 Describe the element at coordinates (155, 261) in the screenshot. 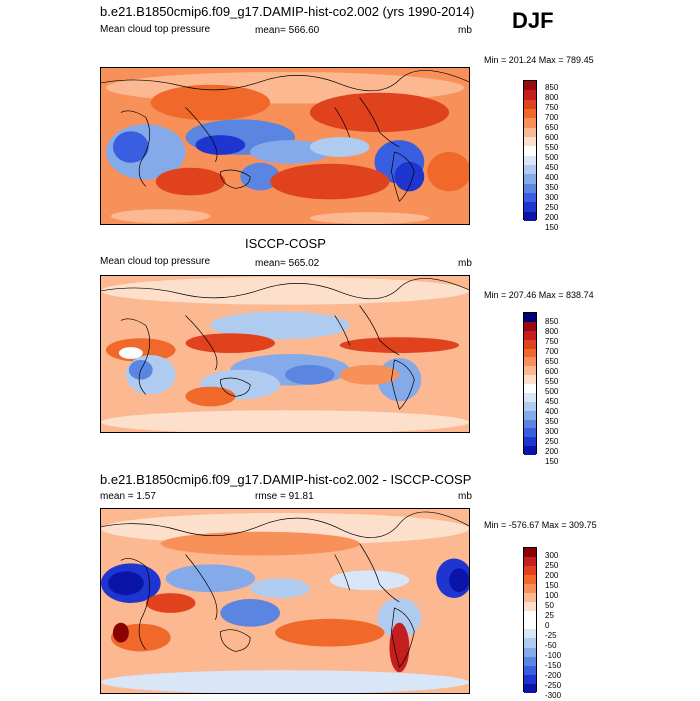

I see `panel2-variable-label: Mean cloud top pressure` at that location.